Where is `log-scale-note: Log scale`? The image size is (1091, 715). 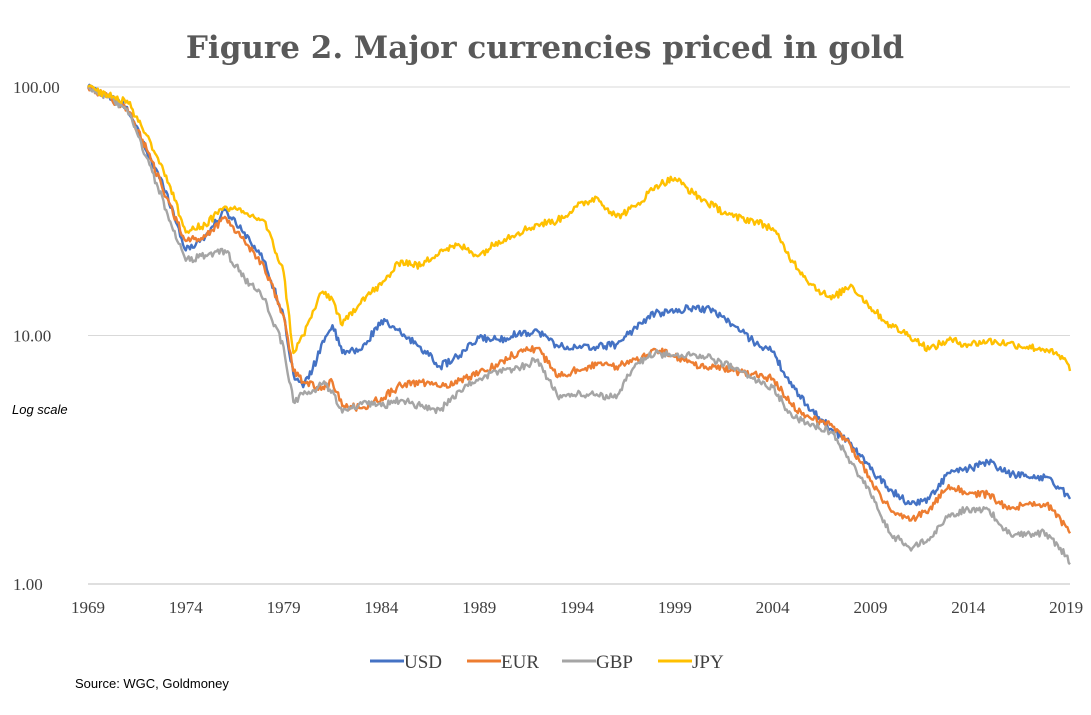 log-scale-note: Log scale is located at coordinates (40, 409).